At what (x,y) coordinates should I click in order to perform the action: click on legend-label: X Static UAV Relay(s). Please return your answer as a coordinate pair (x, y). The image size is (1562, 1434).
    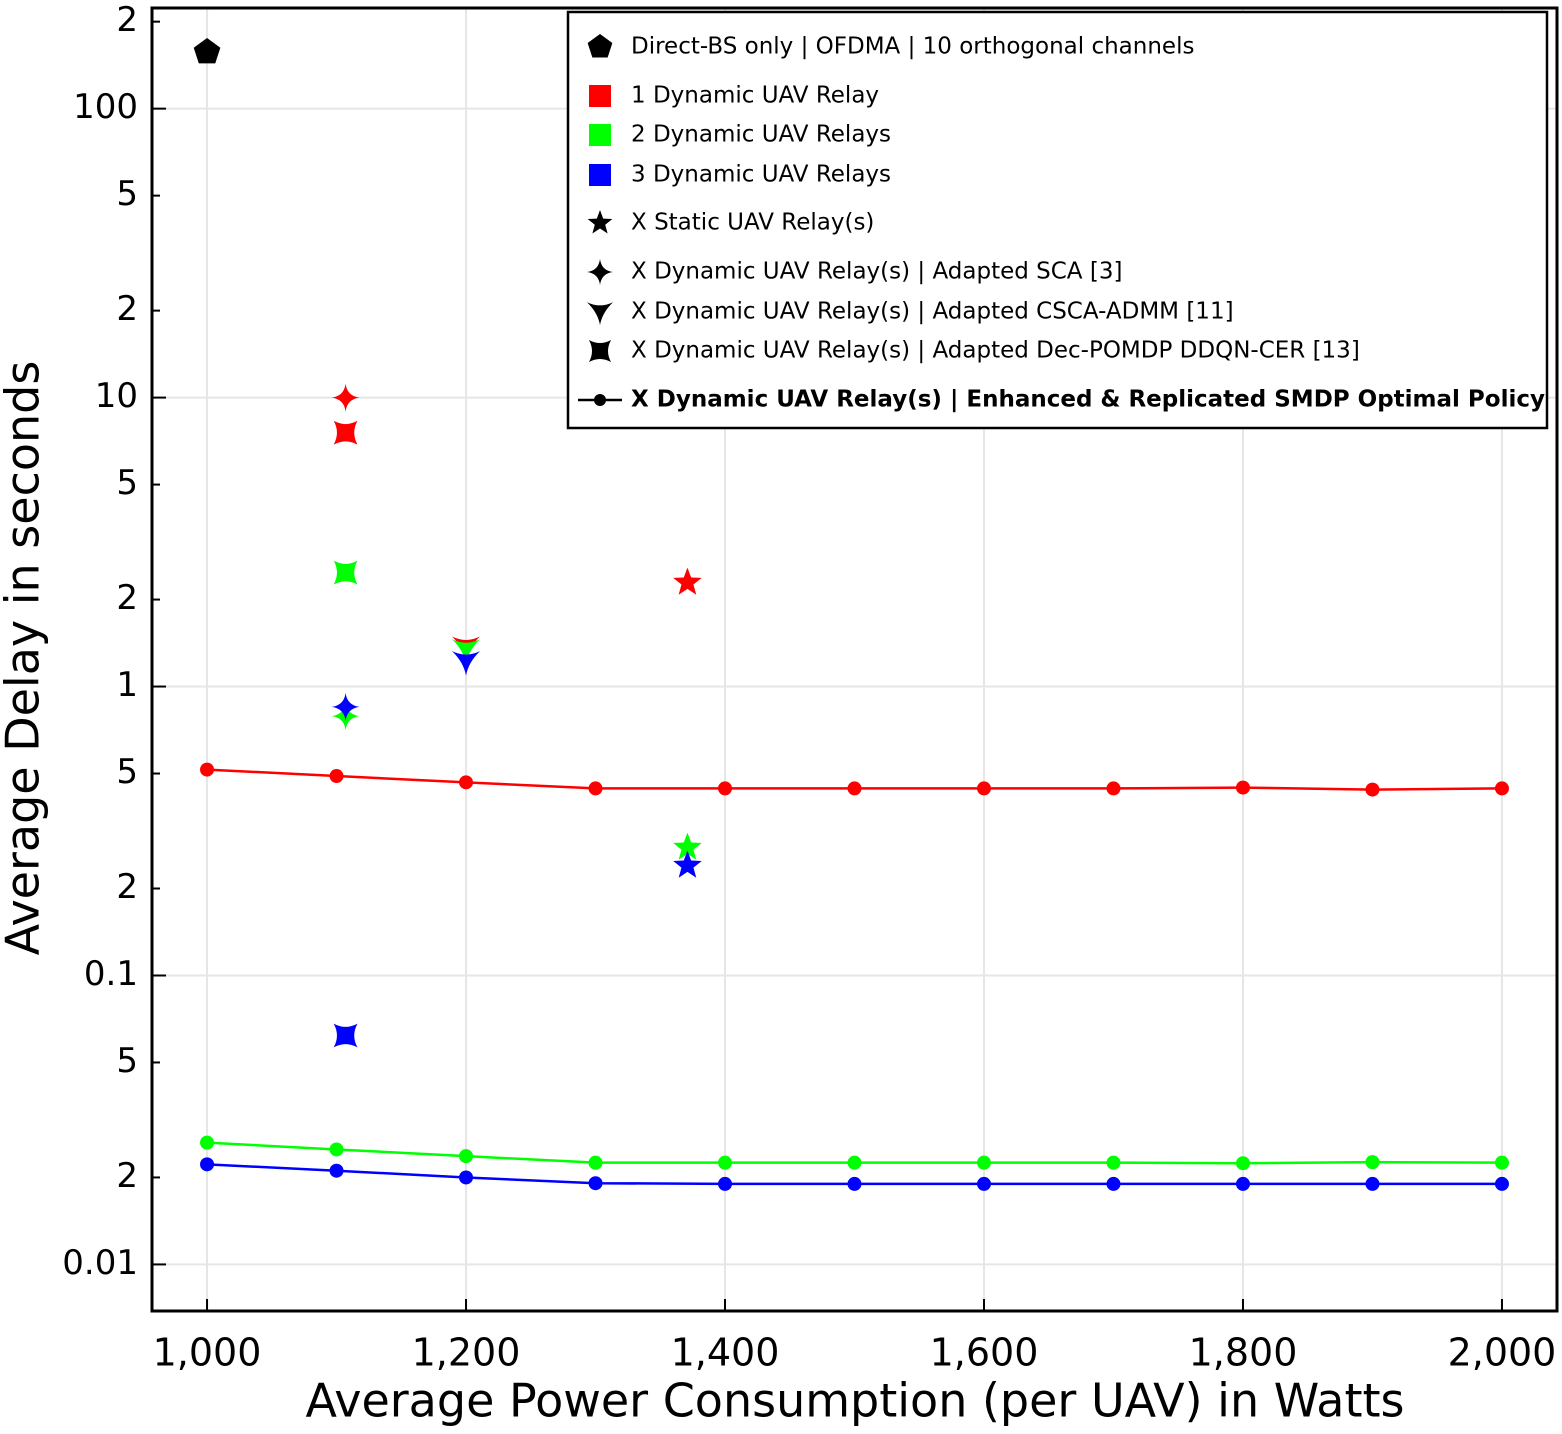
    Looking at the image, I should click on (752, 223).